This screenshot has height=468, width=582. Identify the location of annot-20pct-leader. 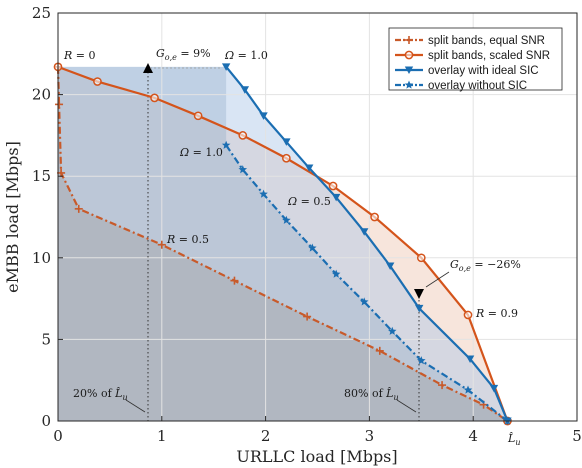
(135, 406).